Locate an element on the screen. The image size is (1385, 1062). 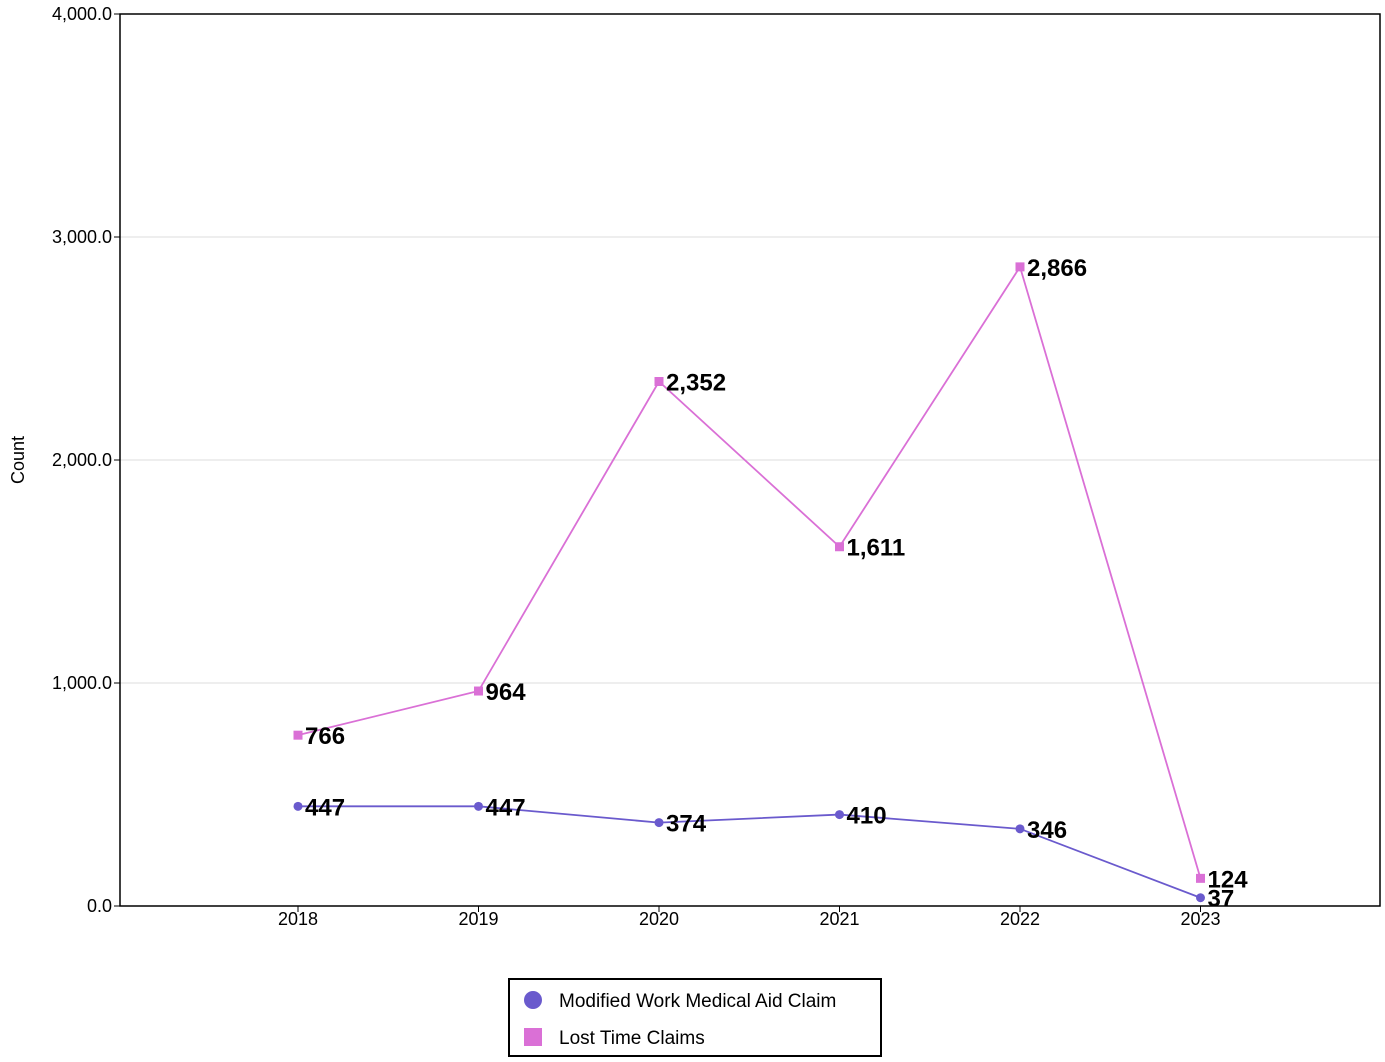
y-axis-title: Count is located at coordinates (18, 460).